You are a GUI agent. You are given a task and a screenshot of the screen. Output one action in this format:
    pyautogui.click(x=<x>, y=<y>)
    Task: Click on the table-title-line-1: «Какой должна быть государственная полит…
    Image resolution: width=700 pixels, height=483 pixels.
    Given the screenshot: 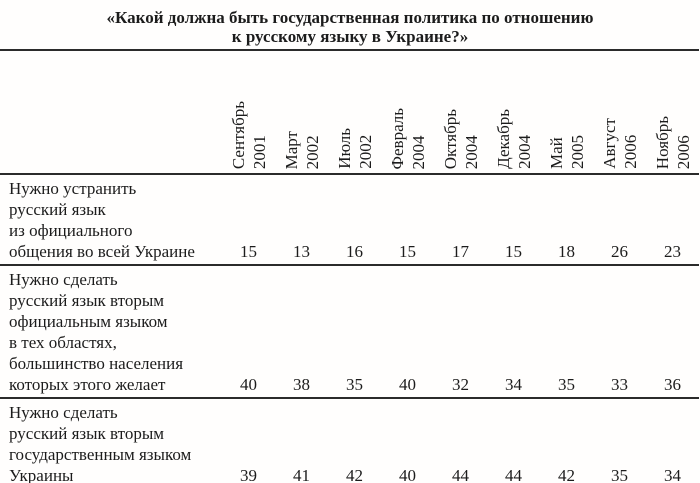 What is the action you would take?
    pyautogui.click(x=350, y=17)
    